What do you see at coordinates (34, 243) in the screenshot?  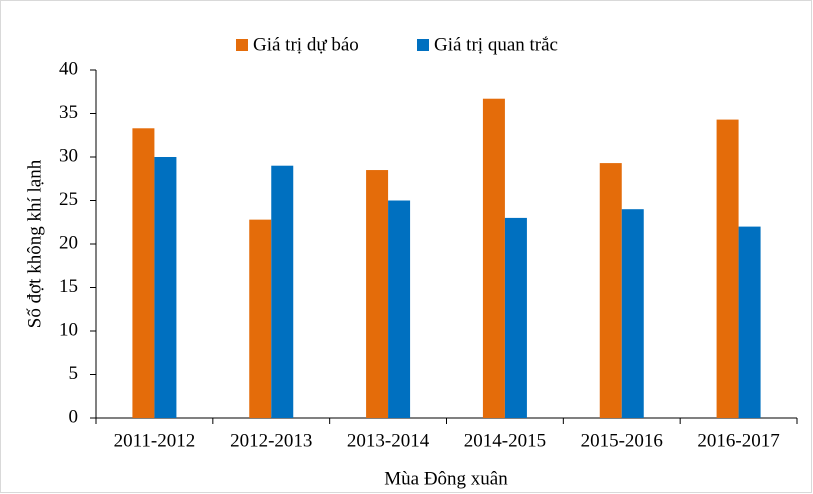 I see `y-axis-label: Số đợt không khí lạnh` at bounding box center [34, 243].